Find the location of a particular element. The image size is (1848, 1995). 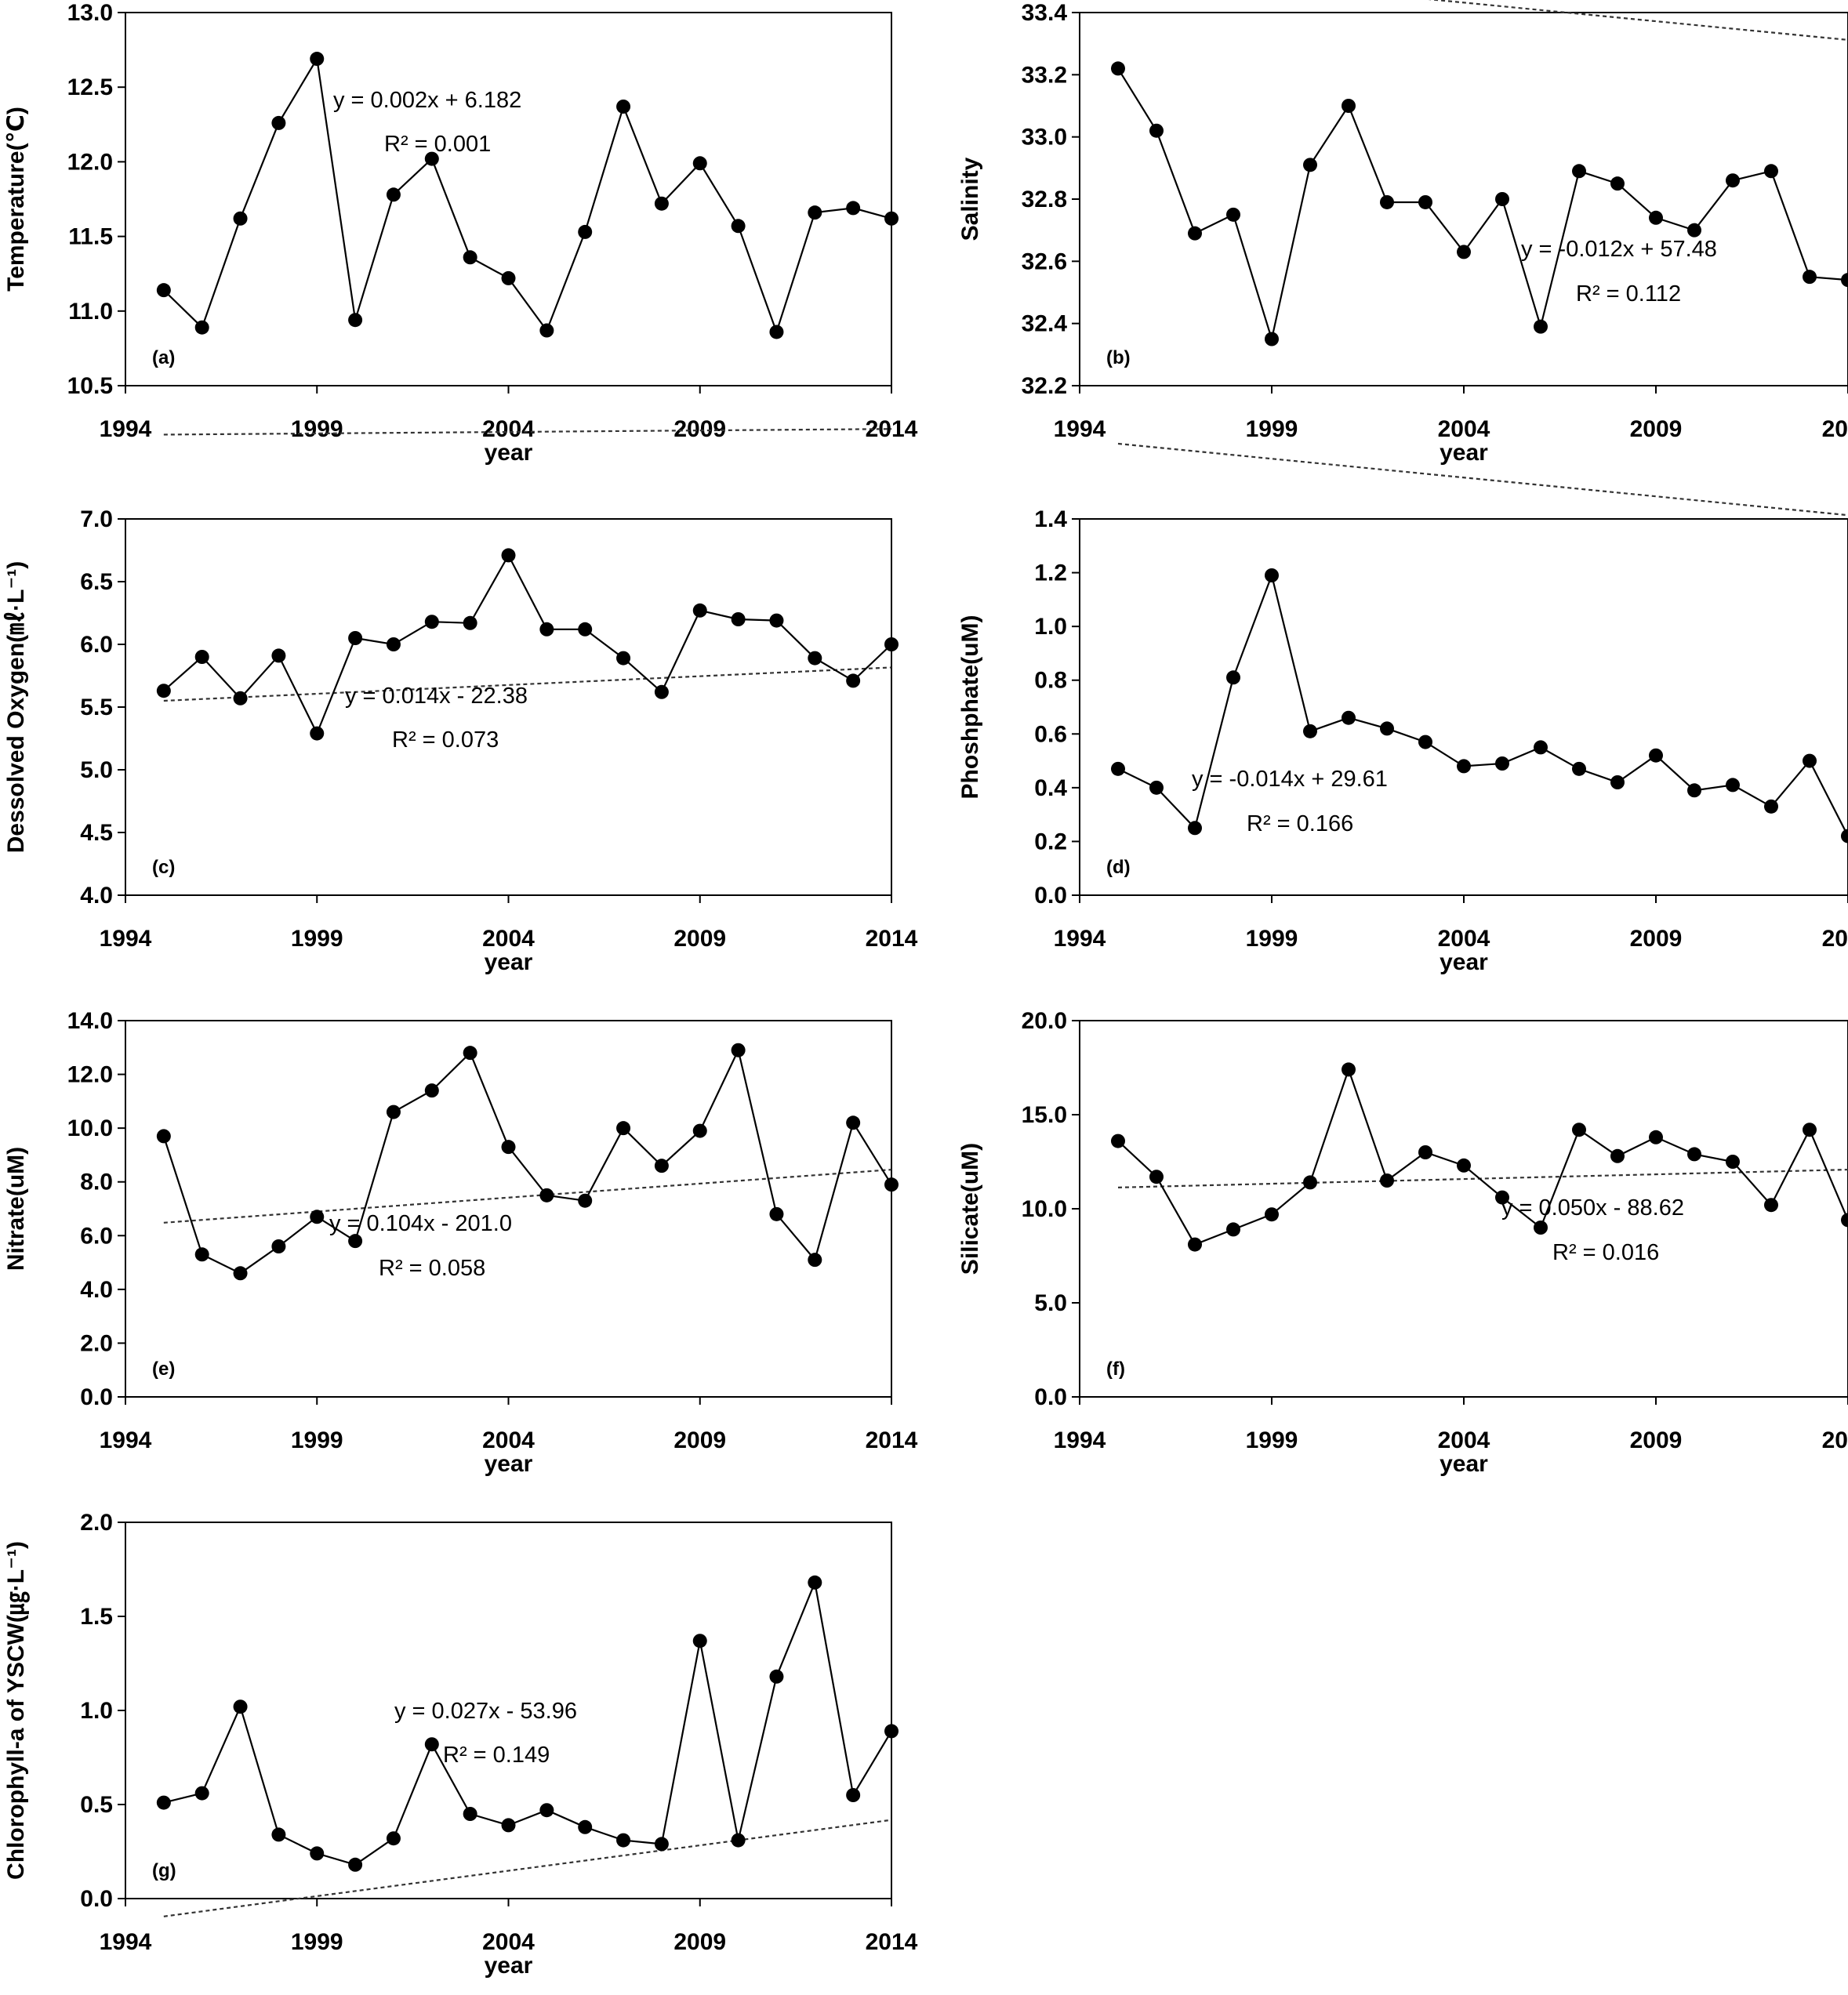

plot-frame is located at coordinates (1463, 1209).